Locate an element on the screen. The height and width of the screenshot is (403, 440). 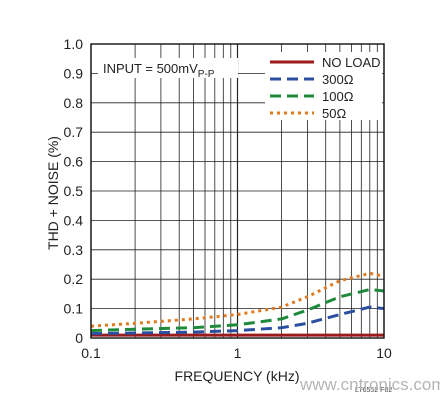
y-tick-label: 0.1 is located at coordinates (74, 309).